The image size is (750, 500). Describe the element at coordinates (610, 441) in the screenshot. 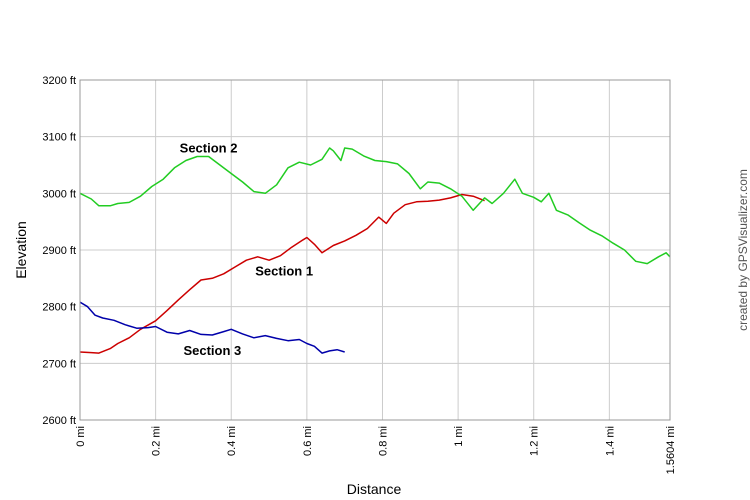

I see `x-tick-label: 1.4 mi` at that location.